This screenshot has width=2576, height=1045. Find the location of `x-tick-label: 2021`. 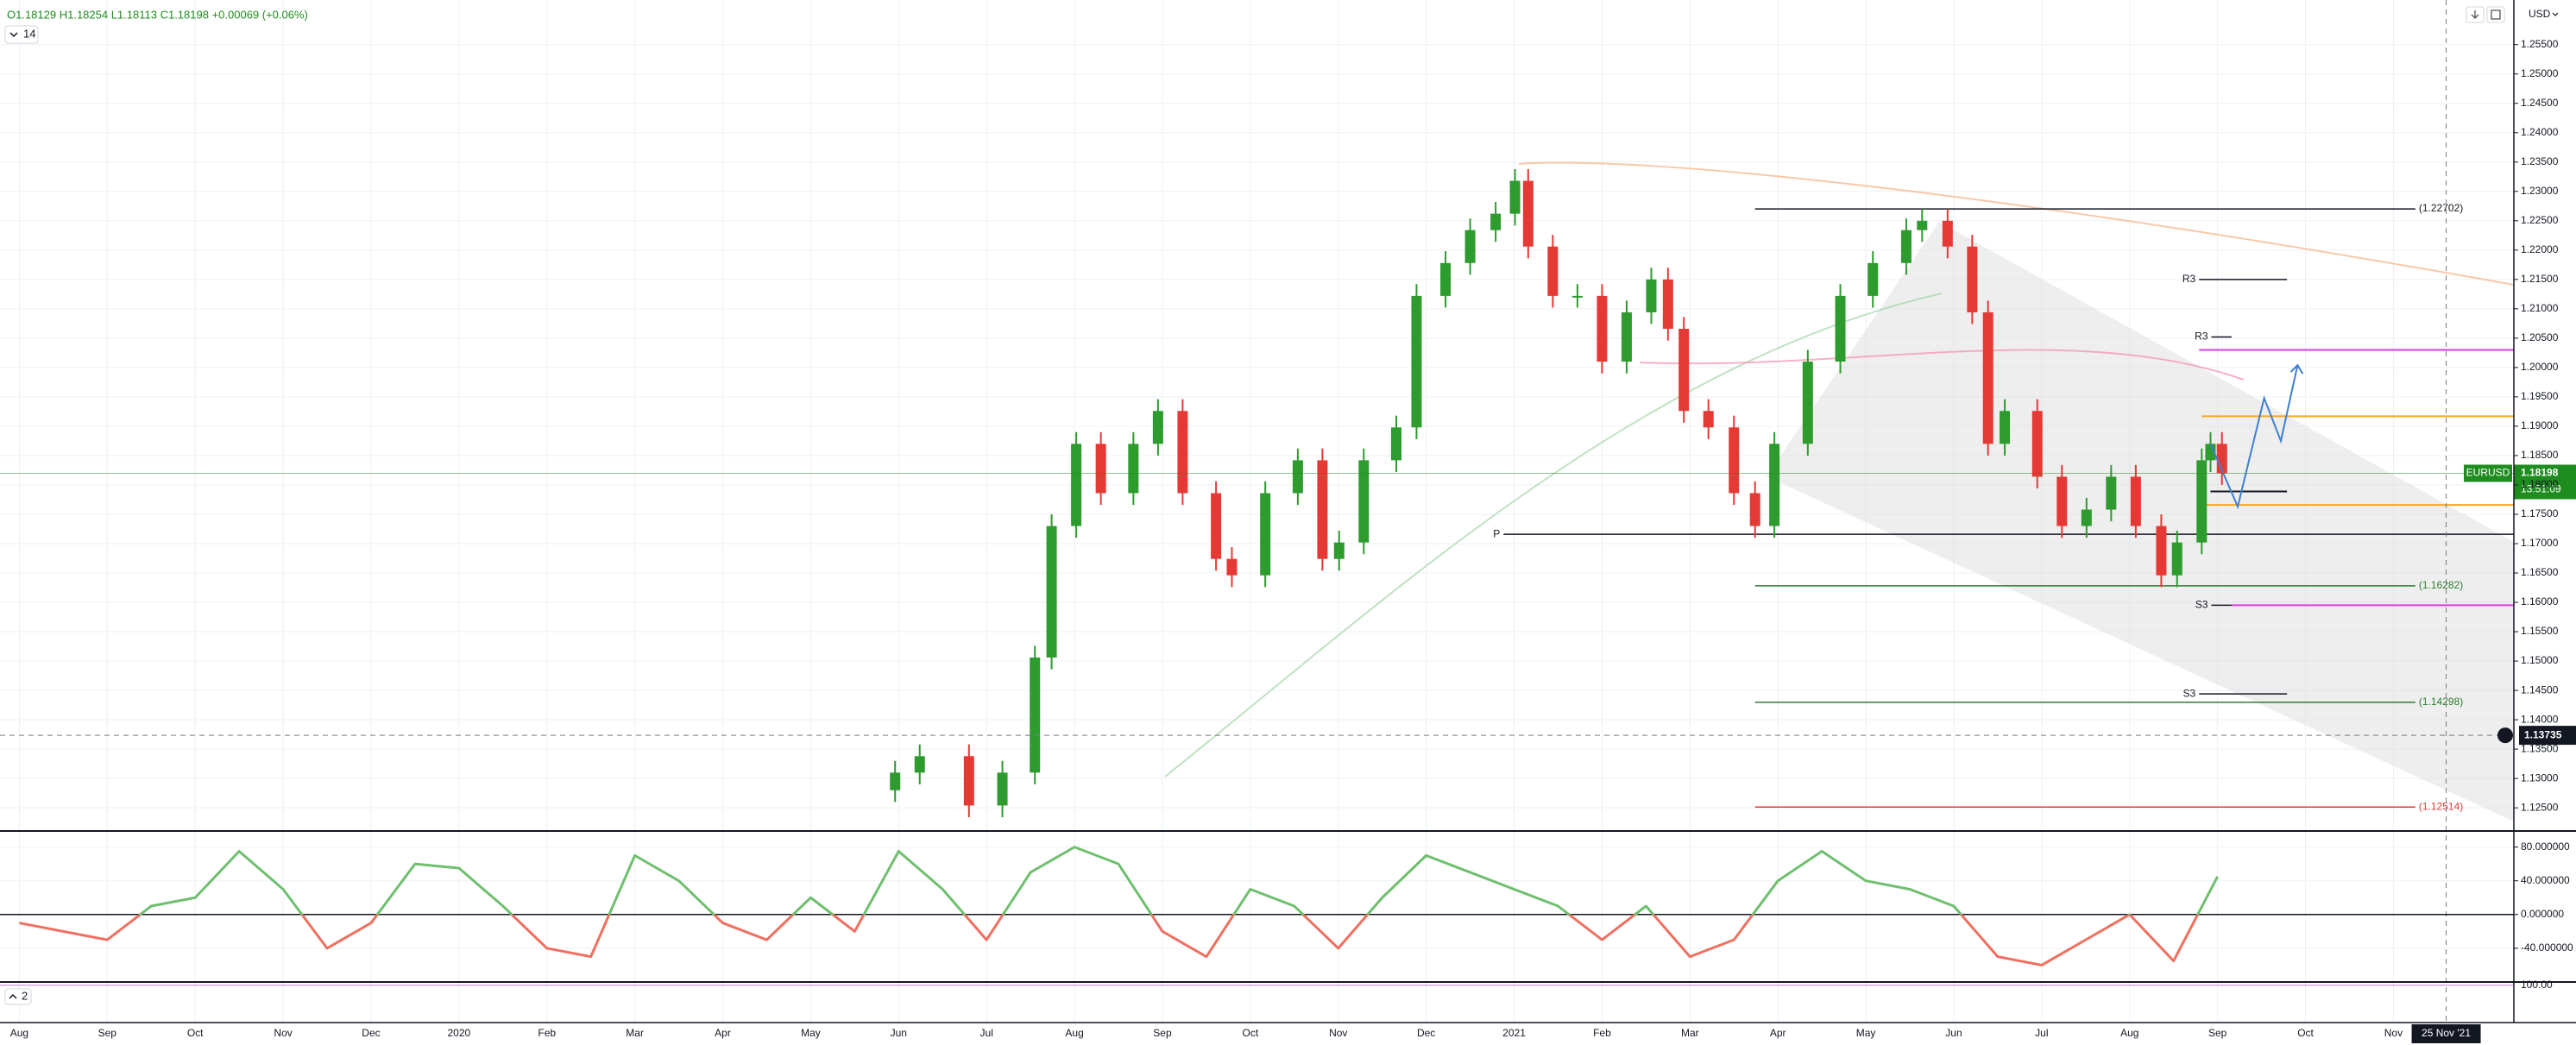

x-tick-label: 2021 is located at coordinates (1514, 1033).